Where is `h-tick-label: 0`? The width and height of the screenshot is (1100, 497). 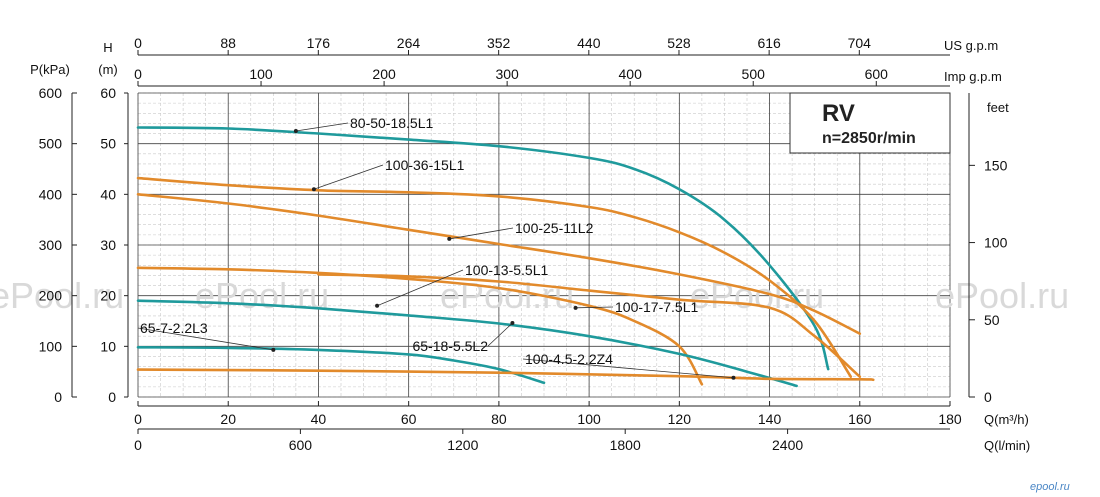
h-tick-label: 0 is located at coordinates (112, 397).